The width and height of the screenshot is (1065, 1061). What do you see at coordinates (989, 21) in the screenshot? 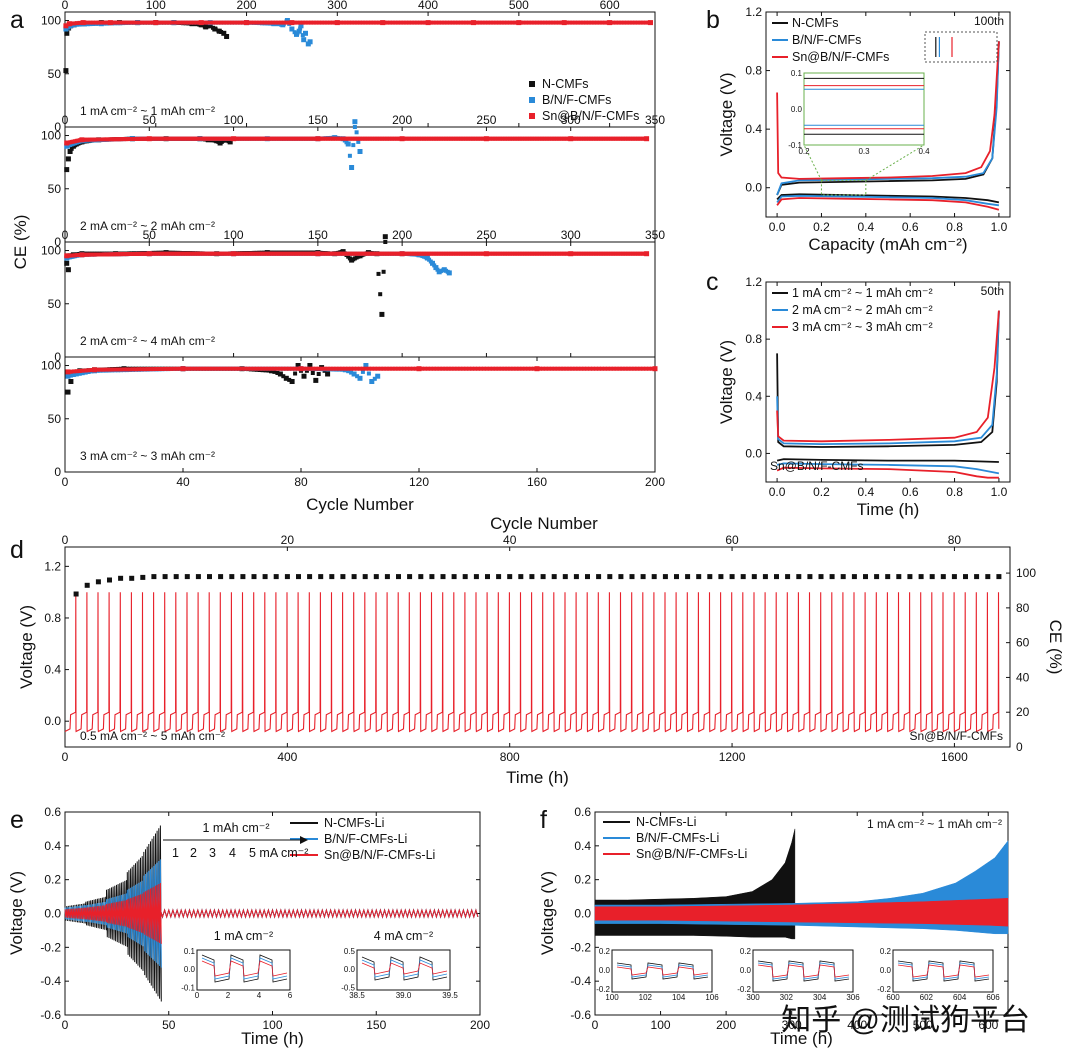
I see `cycle-annotation: 100th` at bounding box center [989, 21].